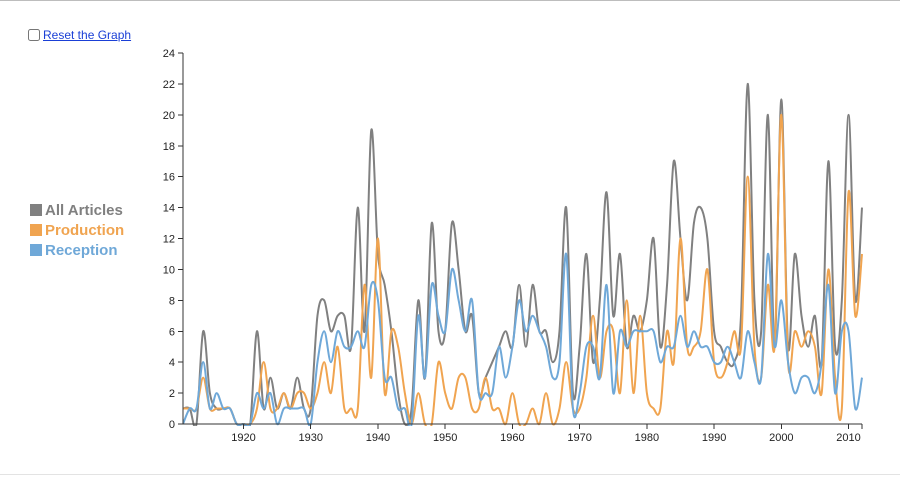 Image resolution: width=900 pixels, height=480 pixels. What do you see at coordinates (87, 35) in the screenshot?
I see `reset-graph-link: Reset the Graph` at bounding box center [87, 35].